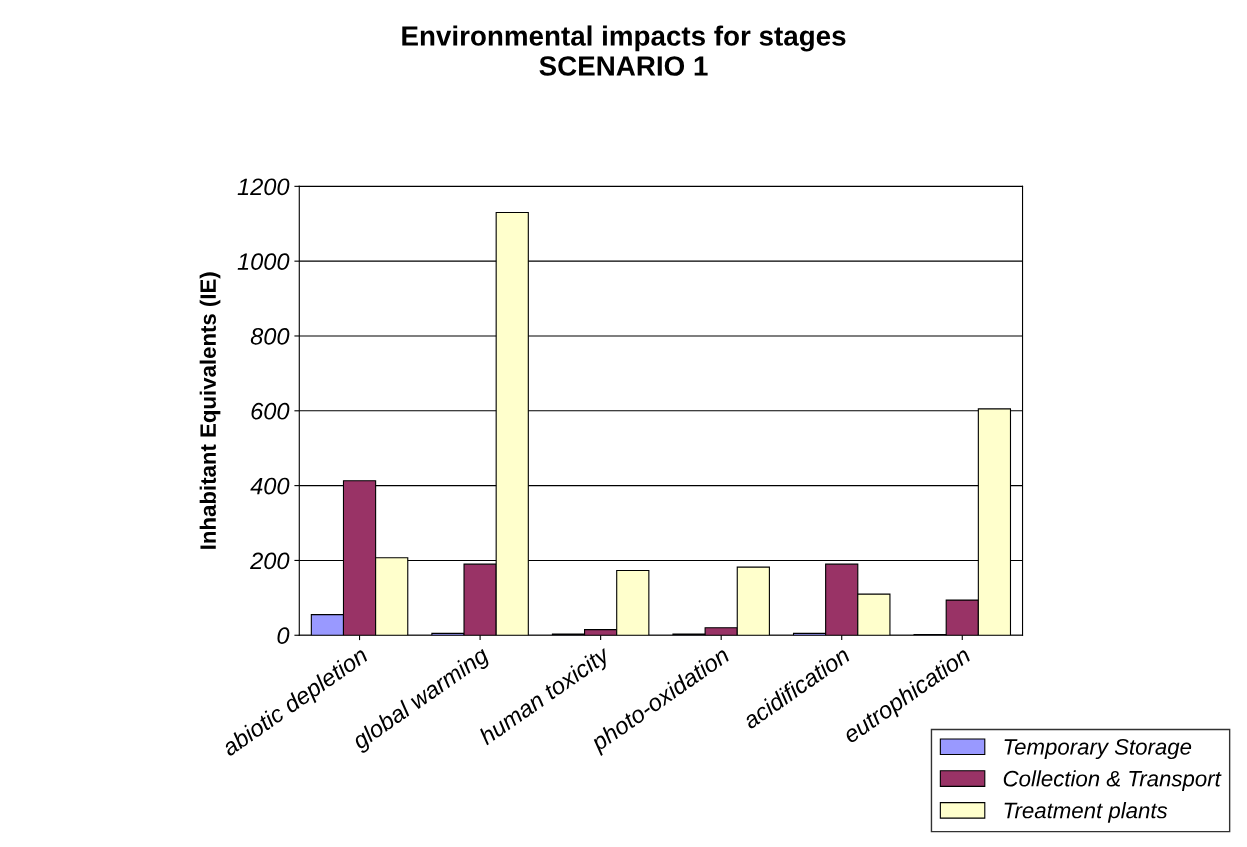  Describe the element at coordinates (1112, 780) in the screenshot. I see `legend-label: Collection & Transport` at that location.